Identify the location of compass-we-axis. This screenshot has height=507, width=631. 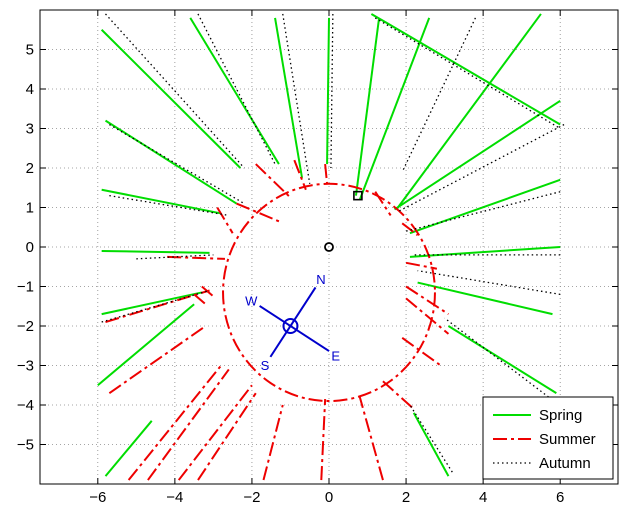
(294, 328).